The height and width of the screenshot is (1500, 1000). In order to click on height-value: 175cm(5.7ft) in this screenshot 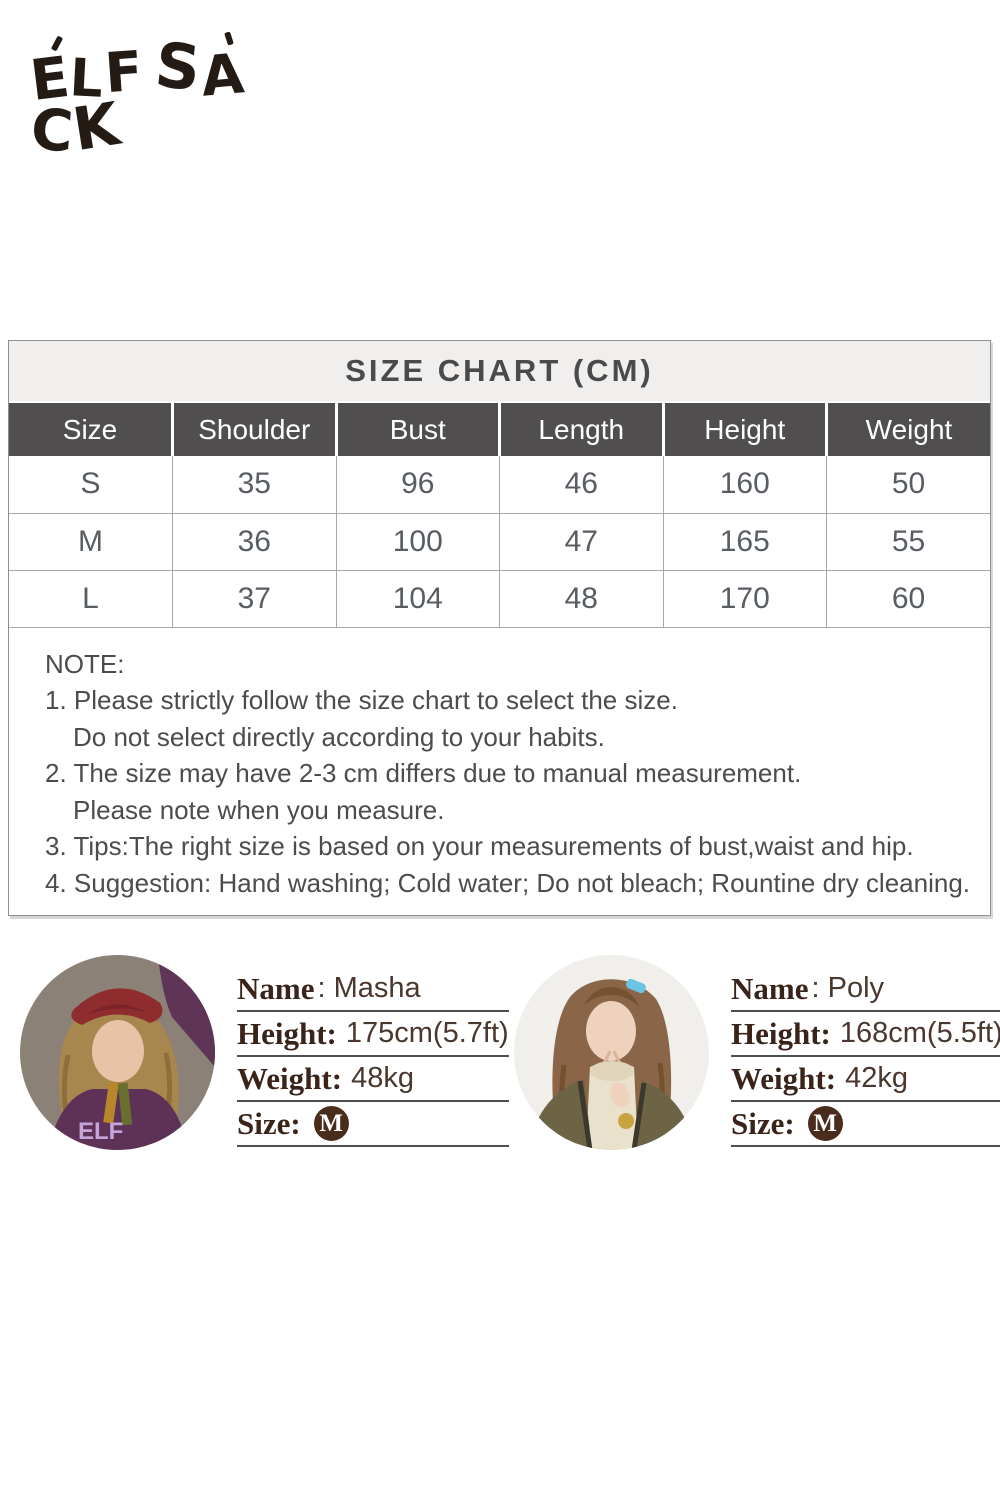, I will do `click(427, 1033)`.